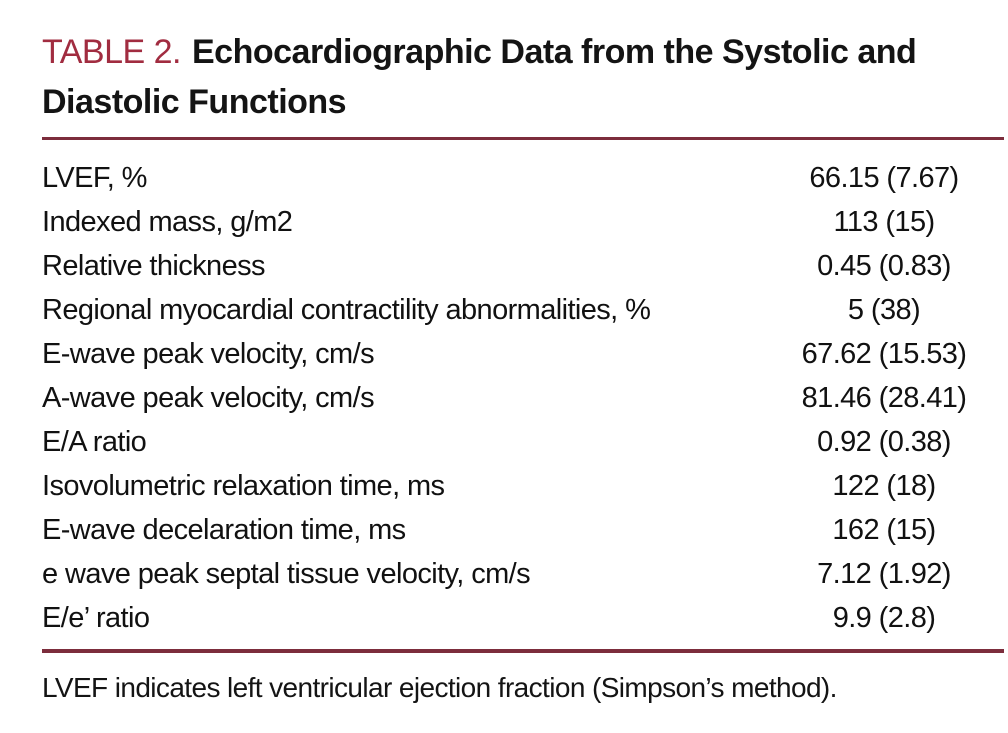  What do you see at coordinates (523, 354) in the screenshot?
I see `table-row: E-wave peak velocity, cm/s 67.62 (15.53)` at bounding box center [523, 354].